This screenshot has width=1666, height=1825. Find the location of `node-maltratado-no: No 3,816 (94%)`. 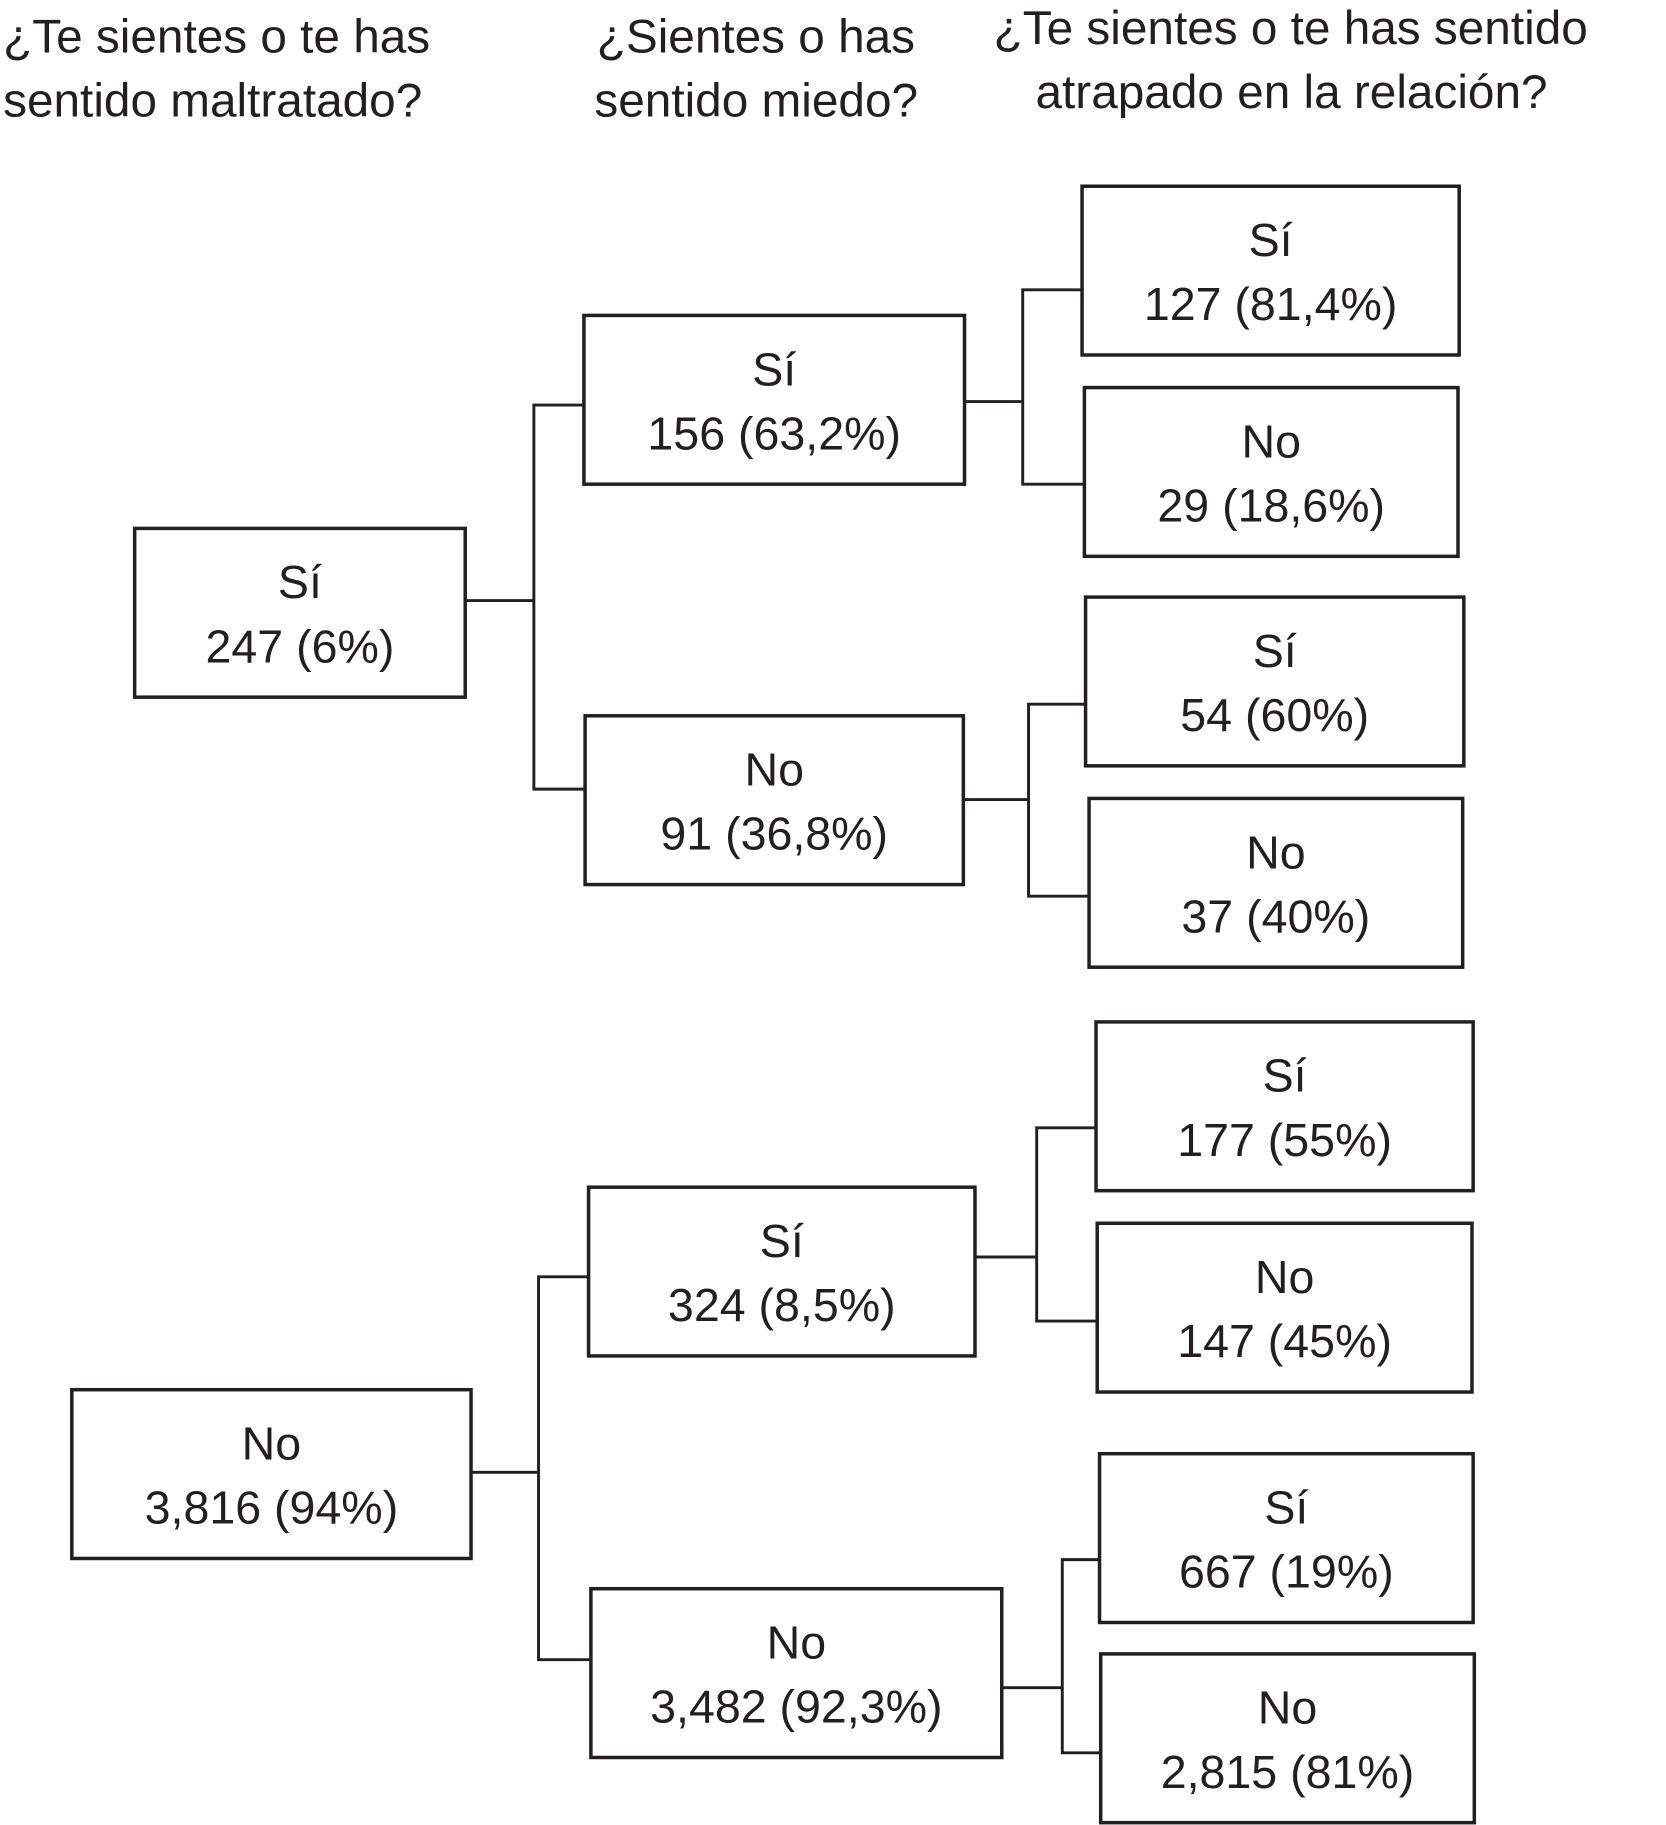

node-maltratado-no: No 3,816 (94%) is located at coordinates (271, 1474).